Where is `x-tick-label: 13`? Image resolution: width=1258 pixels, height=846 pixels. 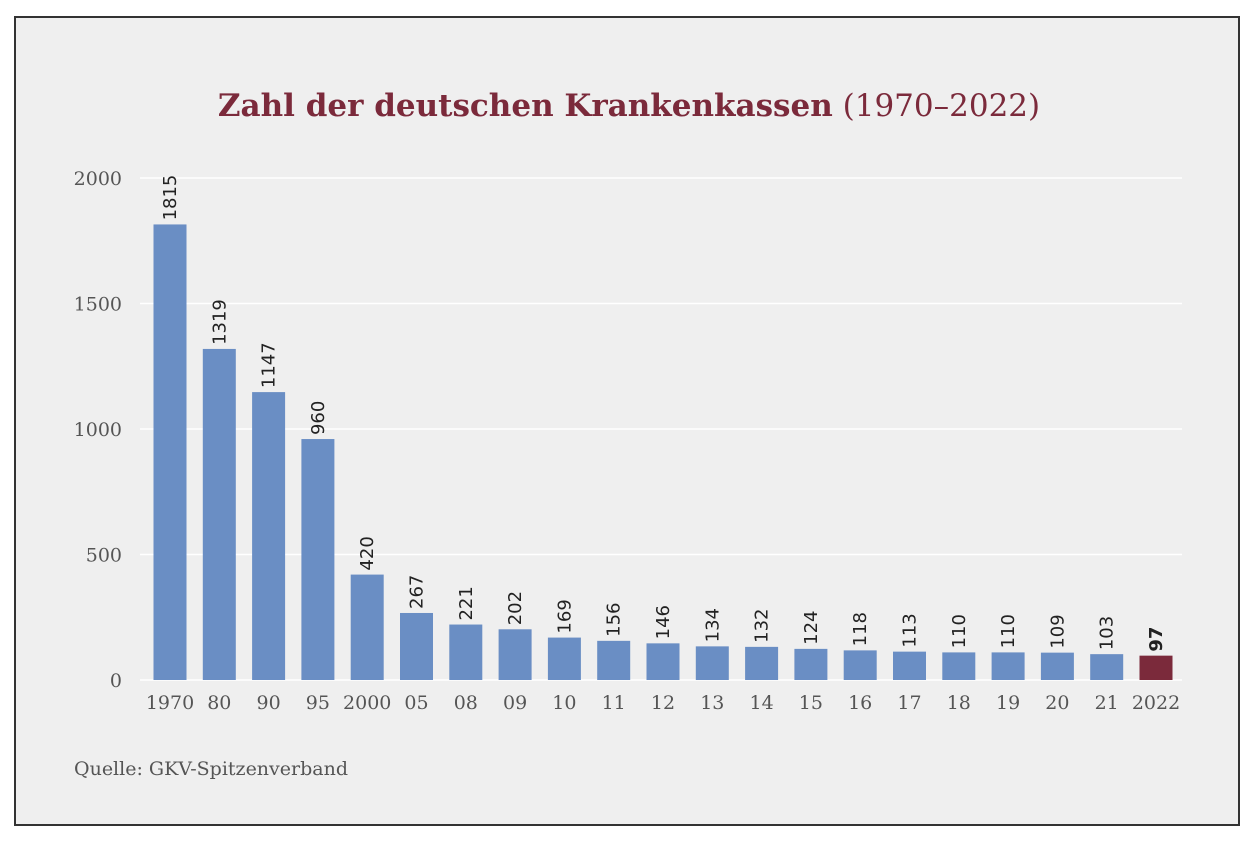
x-tick-label: 13 is located at coordinates (712, 703).